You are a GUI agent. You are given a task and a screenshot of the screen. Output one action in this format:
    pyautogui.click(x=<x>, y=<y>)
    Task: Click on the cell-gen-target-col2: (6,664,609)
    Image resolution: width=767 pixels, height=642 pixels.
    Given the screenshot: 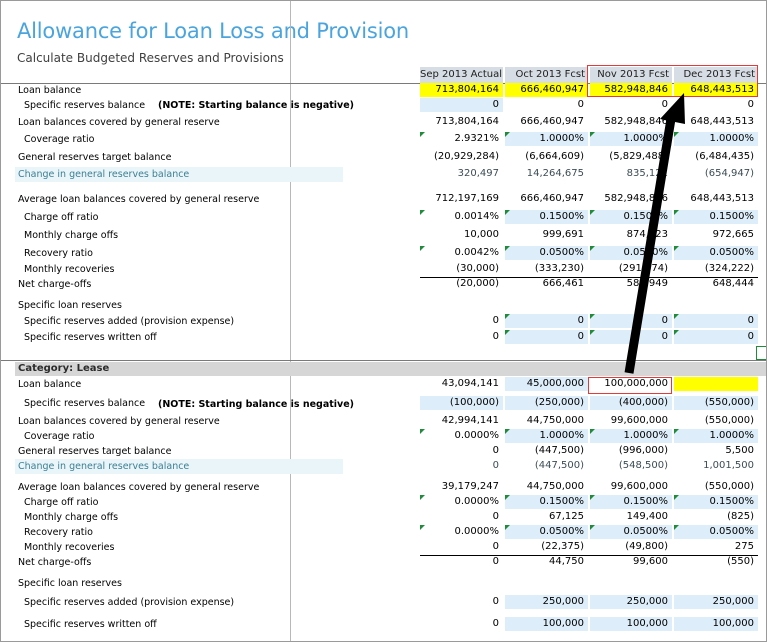 What is the action you would take?
    pyautogui.click(x=554, y=156)
    